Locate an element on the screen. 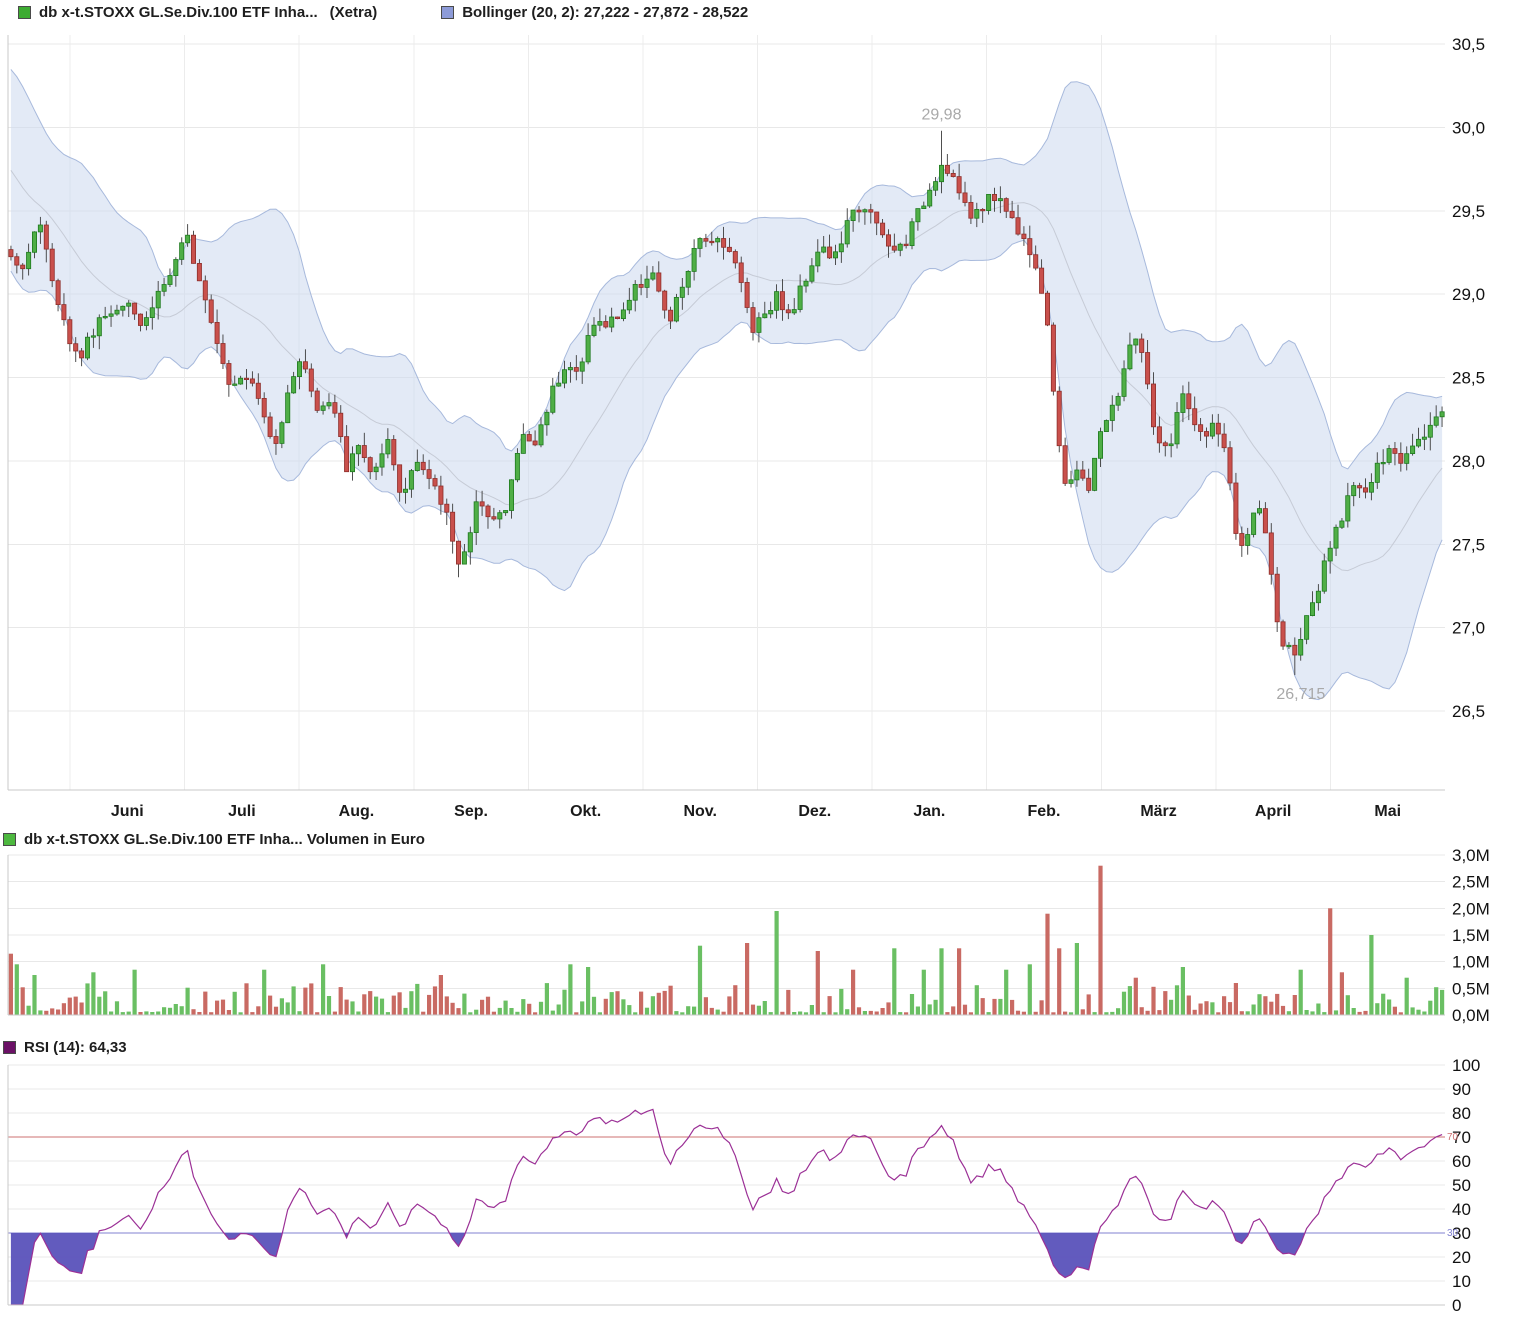 This screenshot has width=1520, height=1325. svg-text: 27,5 is located at coordinates (1468, 544).